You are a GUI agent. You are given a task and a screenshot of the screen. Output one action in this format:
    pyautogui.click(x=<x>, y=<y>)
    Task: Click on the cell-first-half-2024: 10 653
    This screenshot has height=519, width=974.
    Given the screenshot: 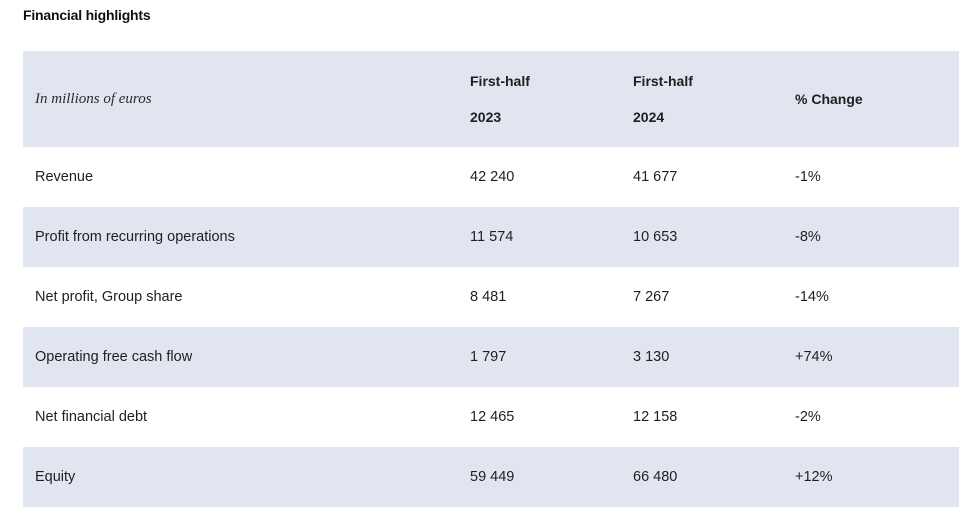 What is the action you would take?
    pyautogui.click(x=655, y=237)
    